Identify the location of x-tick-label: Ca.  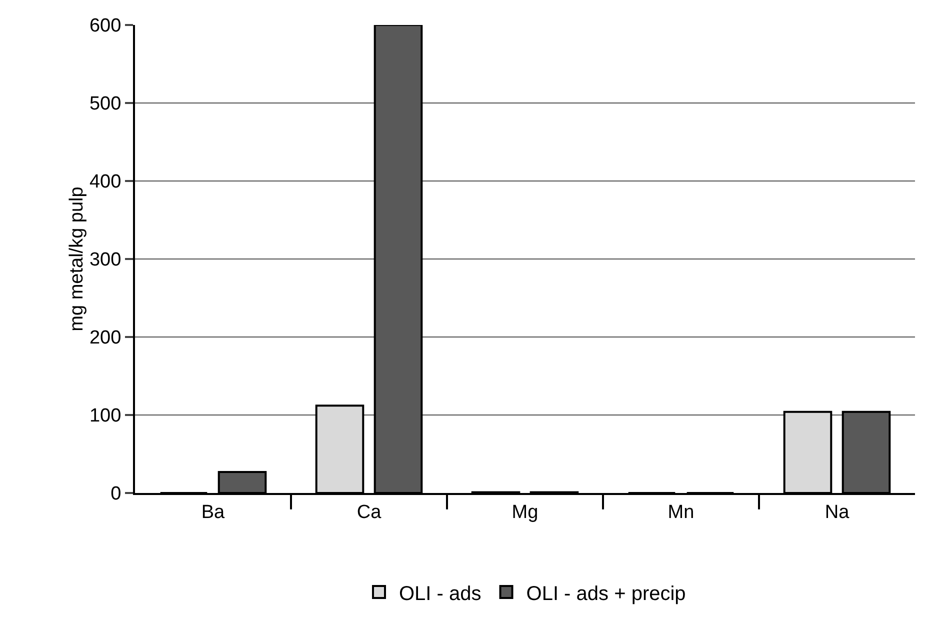
(369, 512).